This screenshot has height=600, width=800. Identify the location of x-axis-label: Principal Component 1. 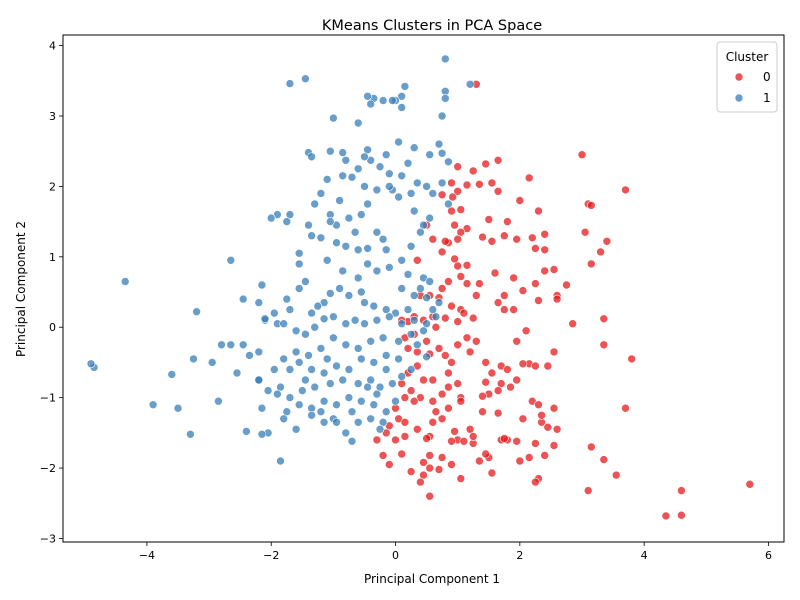
(432, 579).